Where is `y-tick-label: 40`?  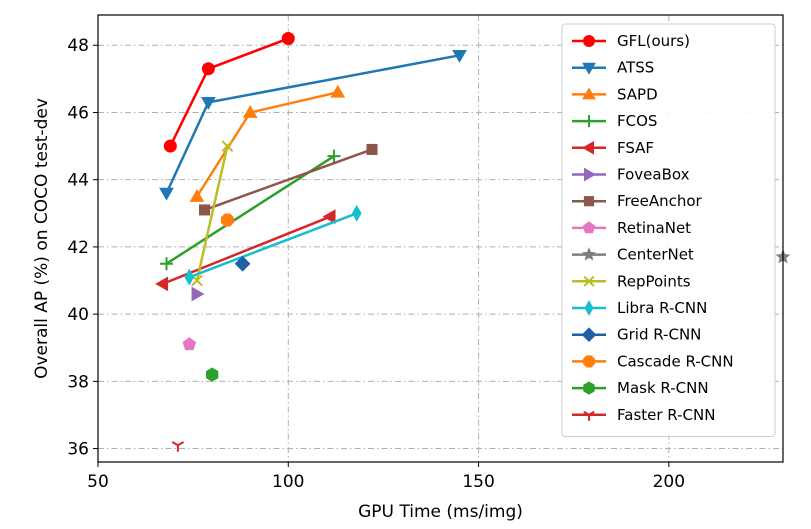
y-tick-label: 40 is located at coordinates (78, 315).